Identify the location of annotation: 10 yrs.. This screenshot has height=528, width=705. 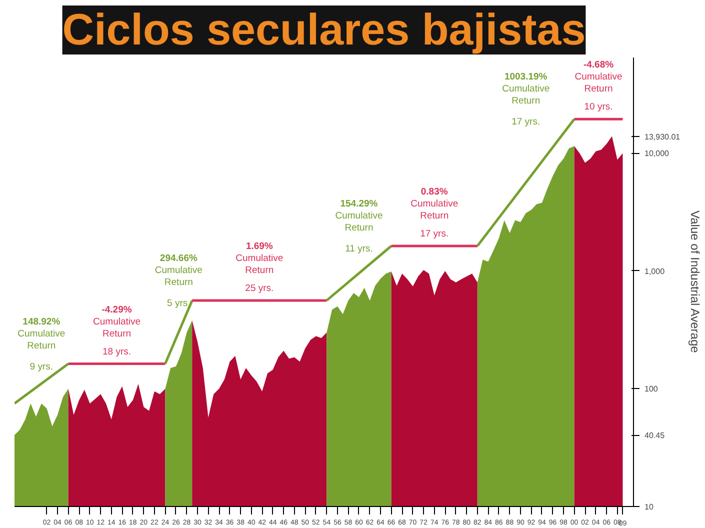
(598, 107).